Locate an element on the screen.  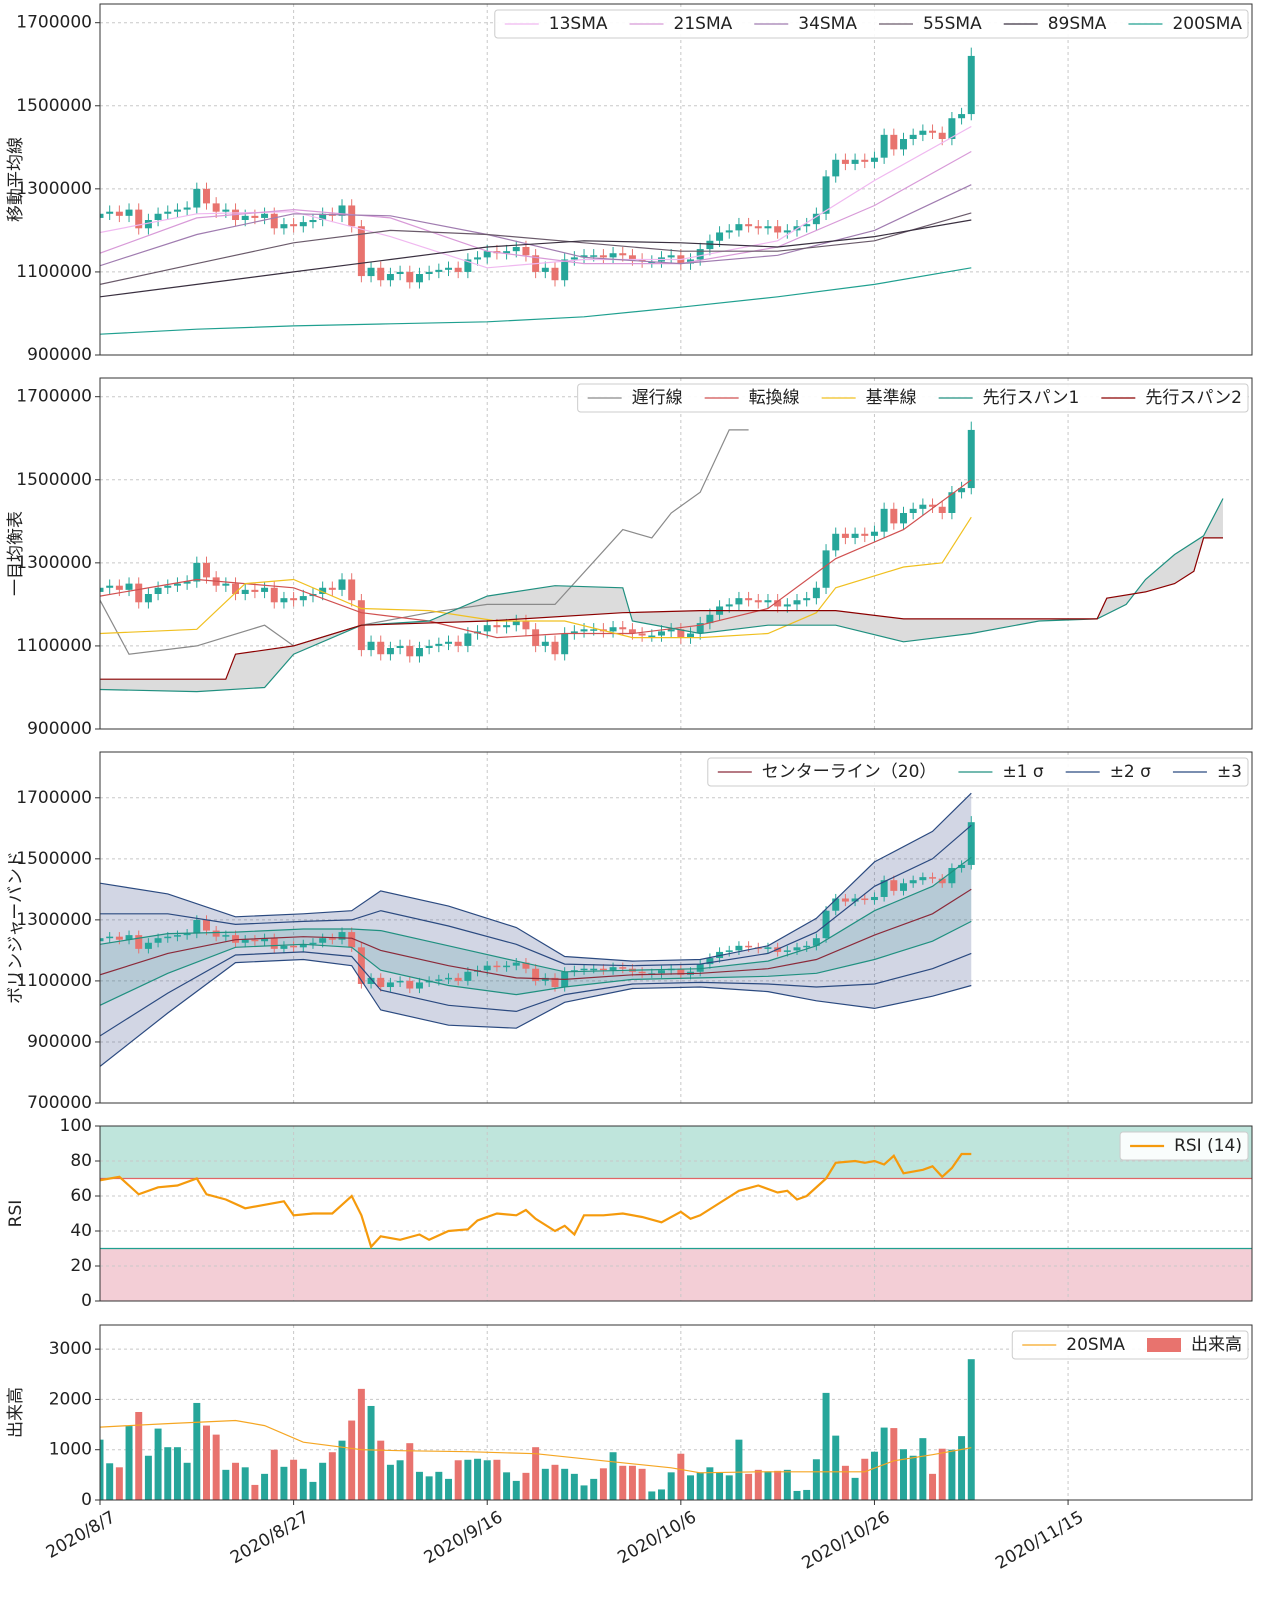
plot-frame is located at coordinates (676, 1412).